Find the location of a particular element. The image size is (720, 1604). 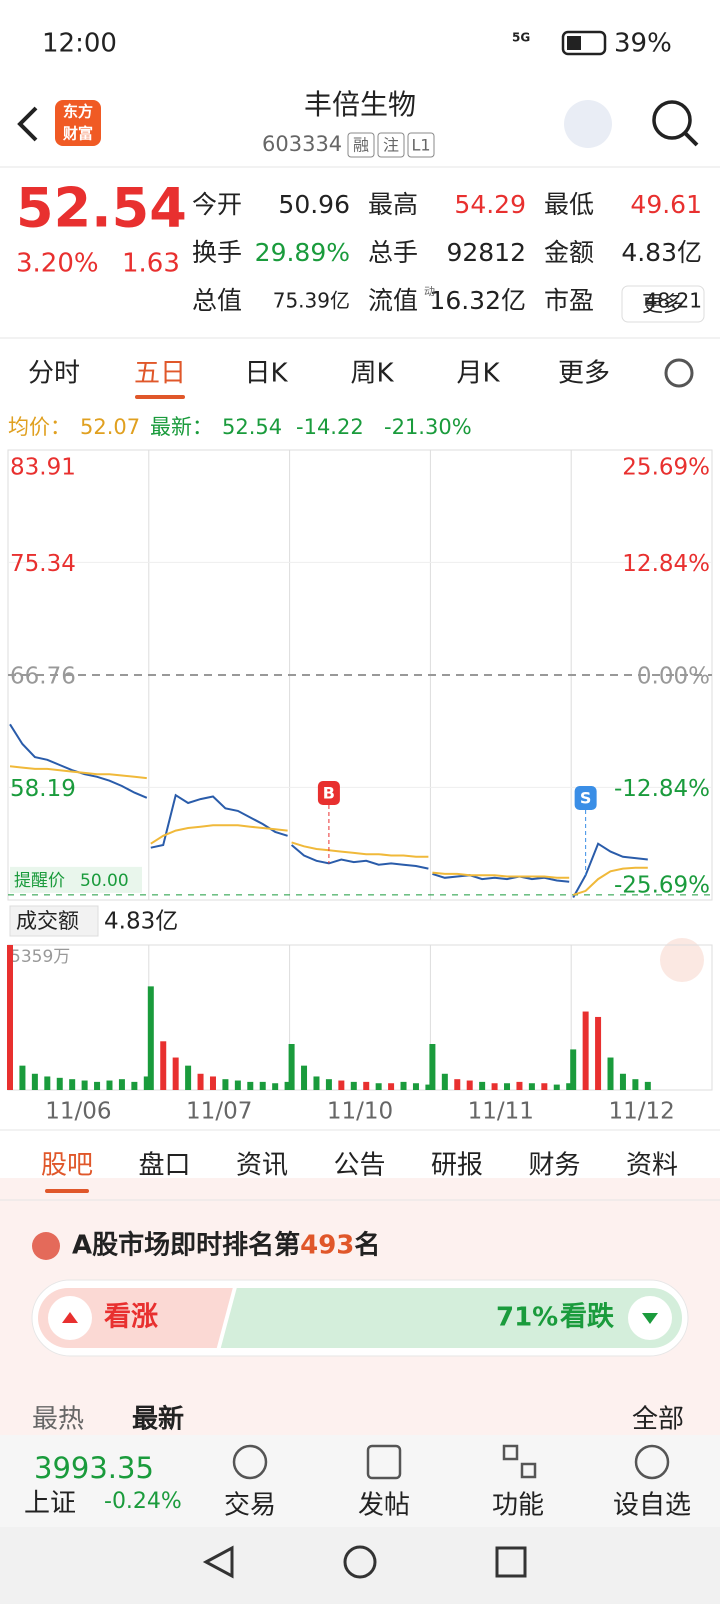

tab-underline is located at coordinates (160, 397).